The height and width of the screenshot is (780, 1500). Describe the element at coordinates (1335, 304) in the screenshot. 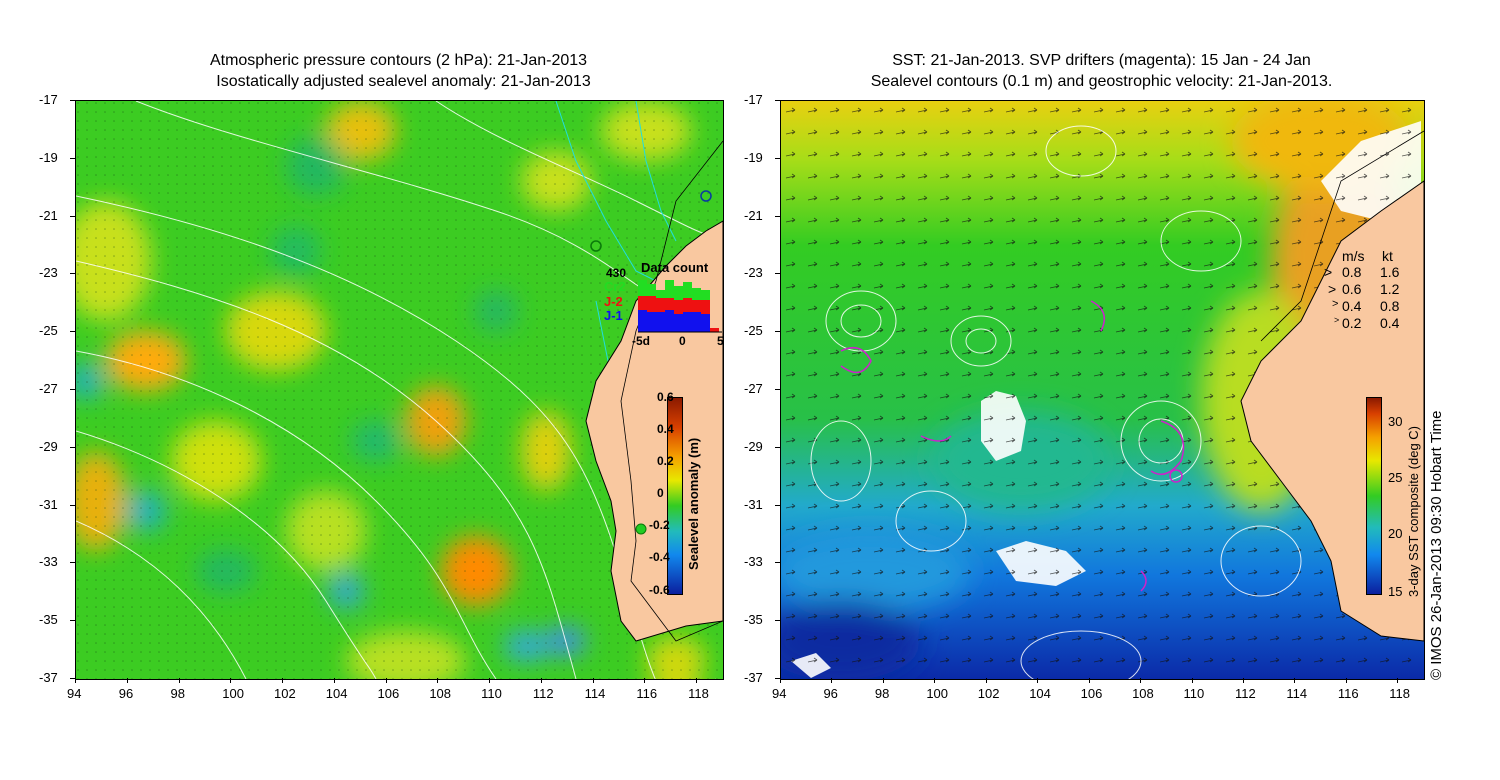

I see `vel-arrow-3: >` at that location.